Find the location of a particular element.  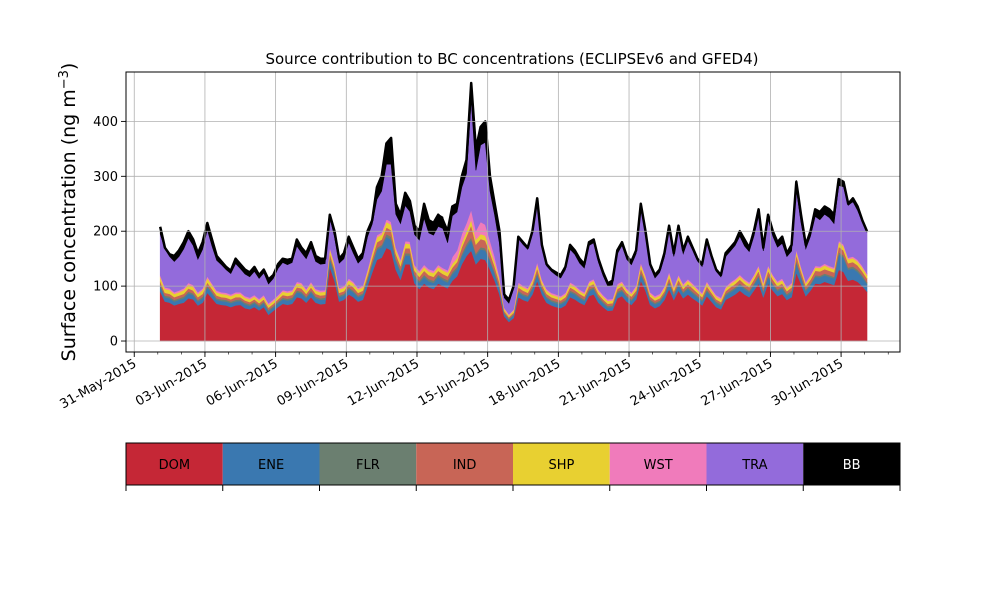

x-tick-label: 03-Jun-2015 is located at coordinates (171, 382).